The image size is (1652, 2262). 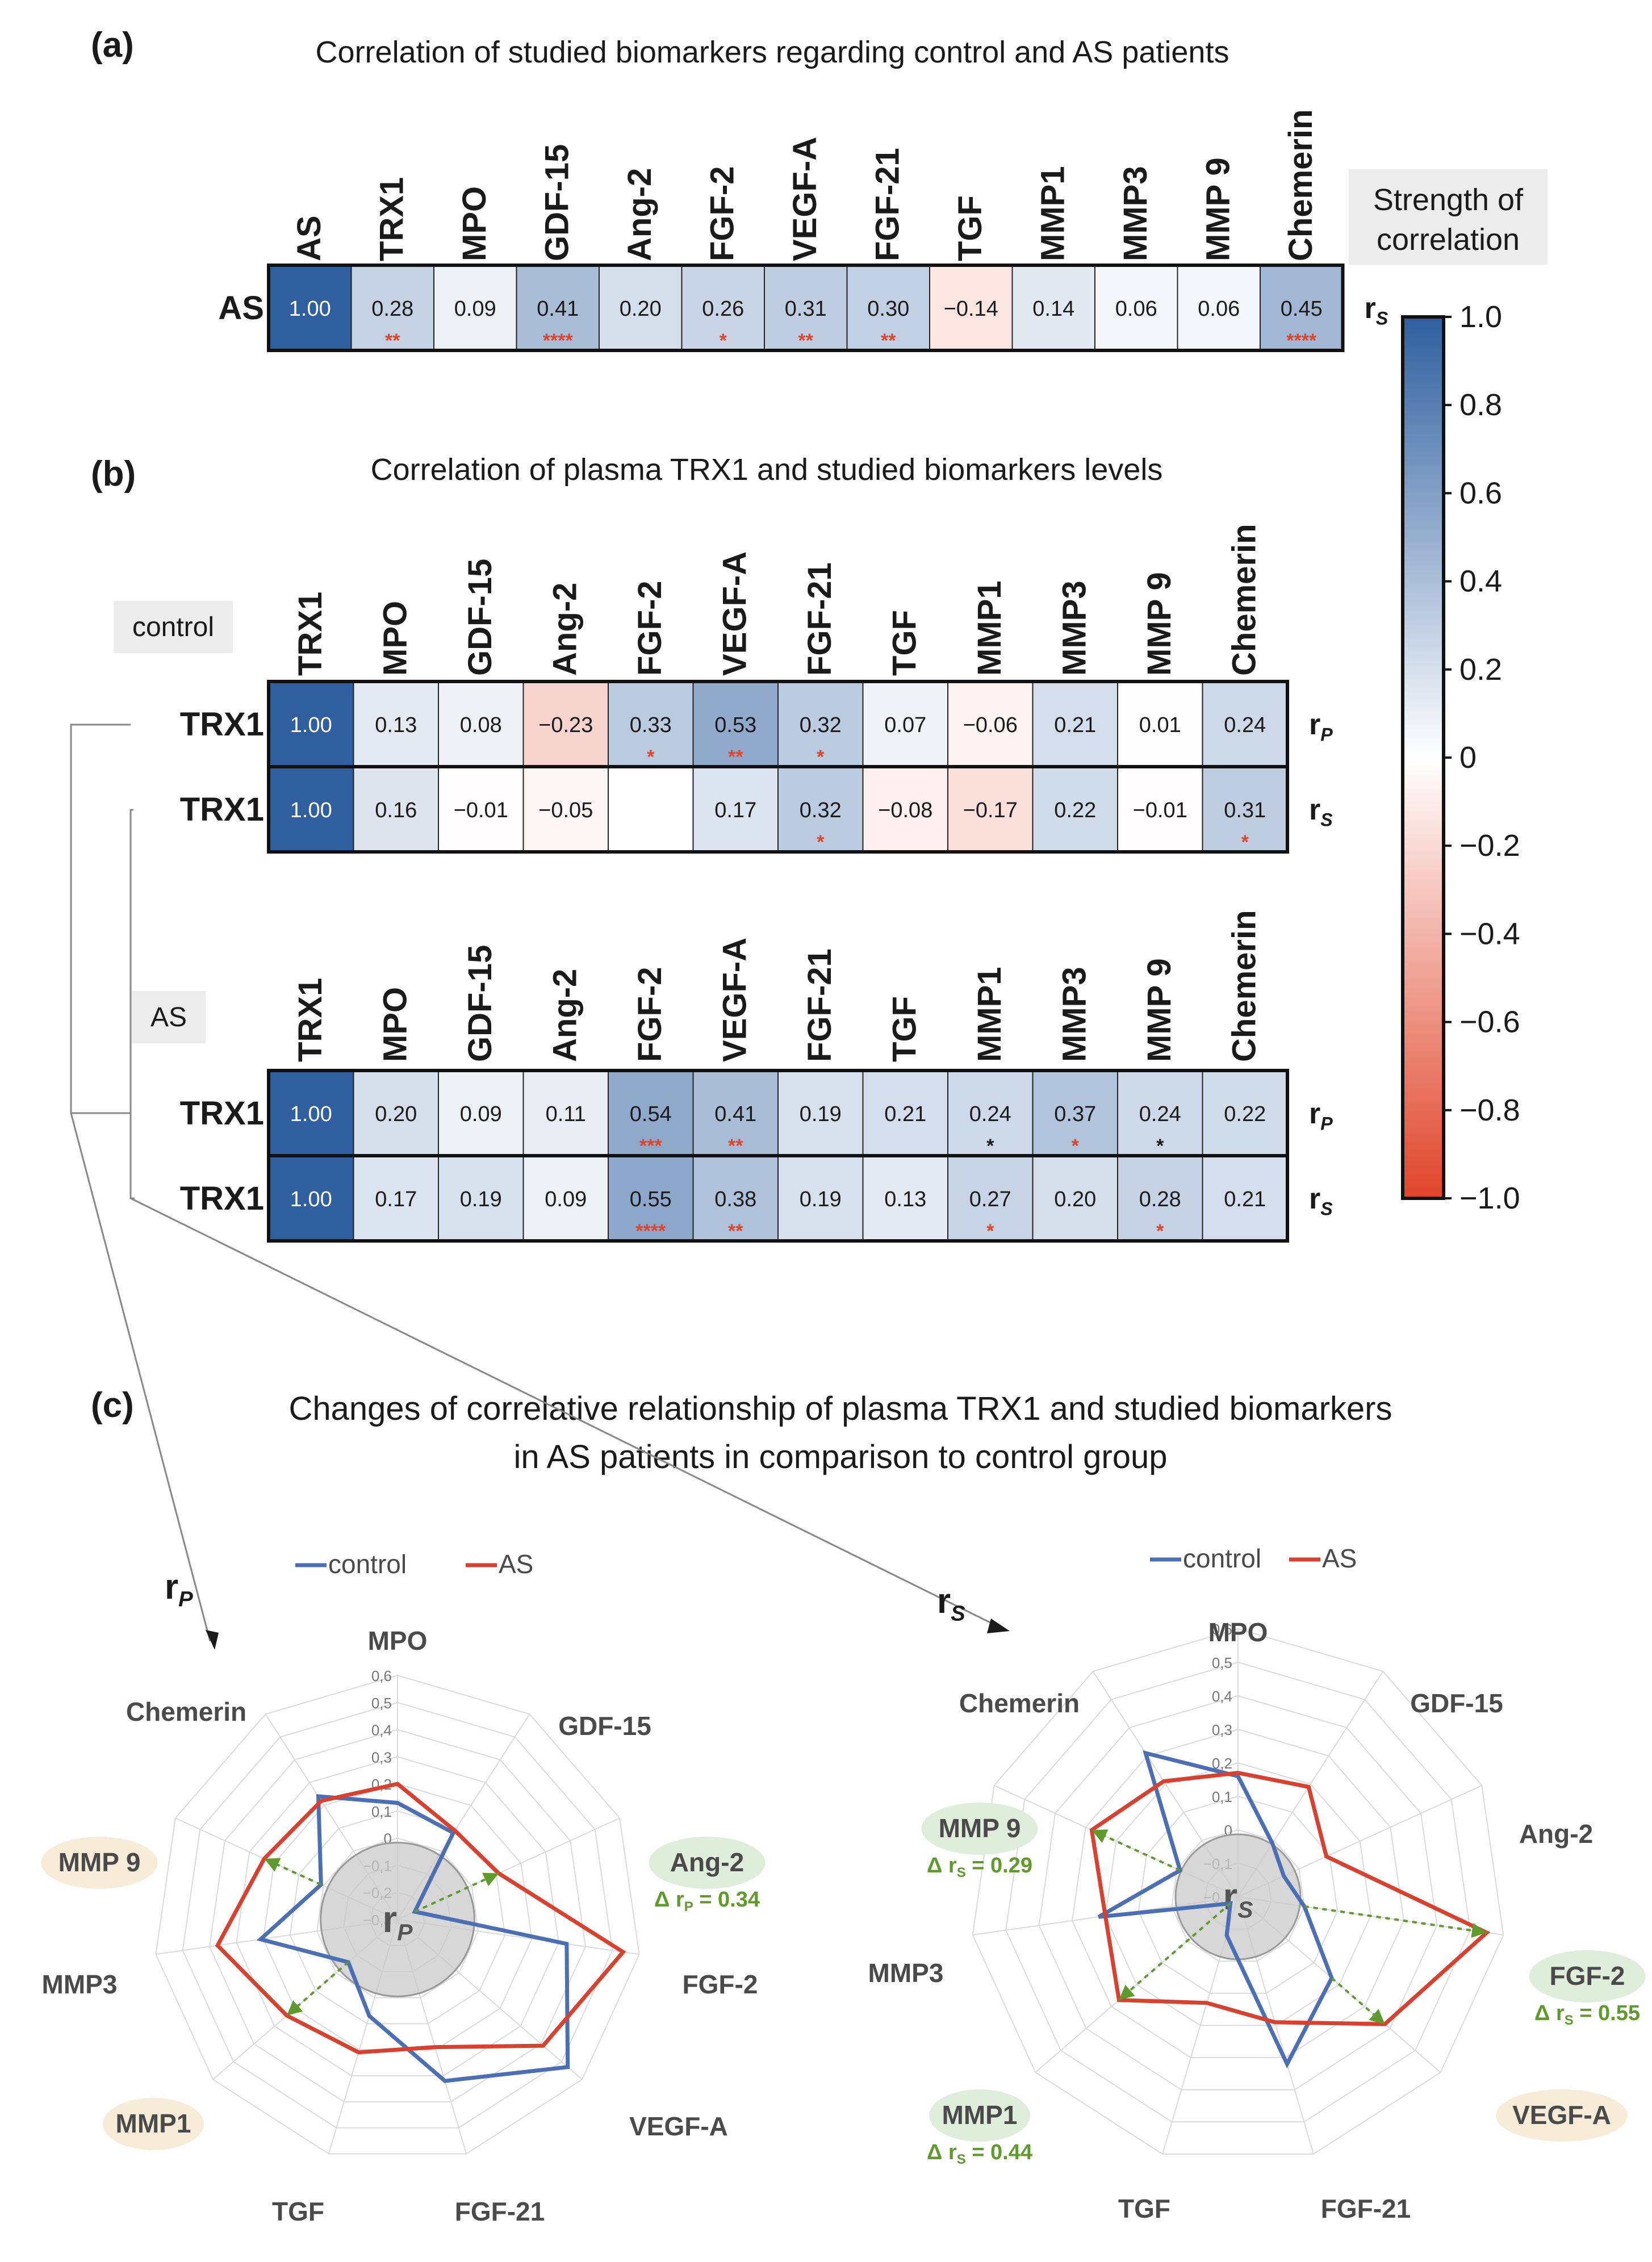 I want to click on legend-label-control: control, so click(x=1222, y=1558).